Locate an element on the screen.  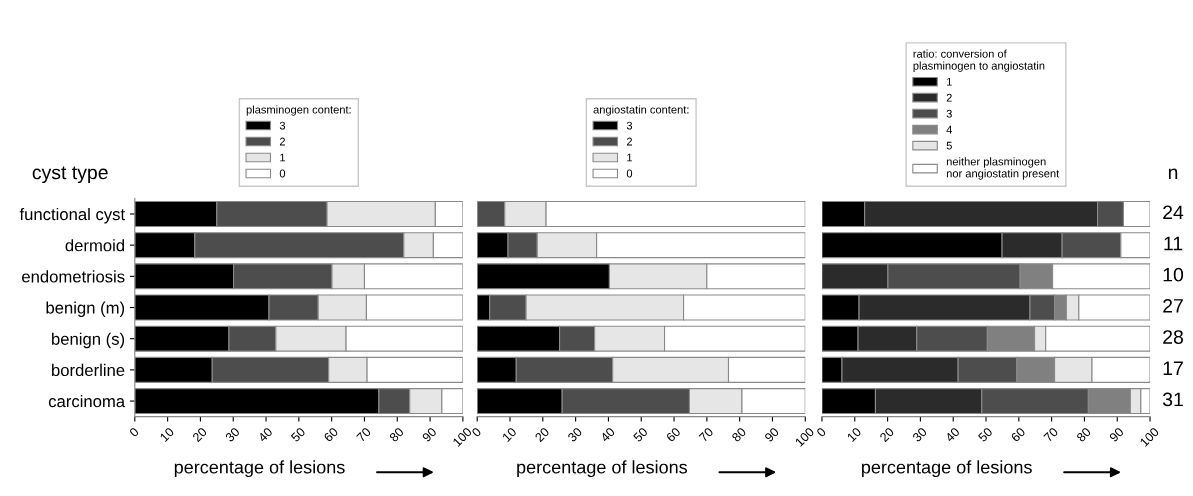
legend-title: plasminogen content: is located at coordinates (298, 110).